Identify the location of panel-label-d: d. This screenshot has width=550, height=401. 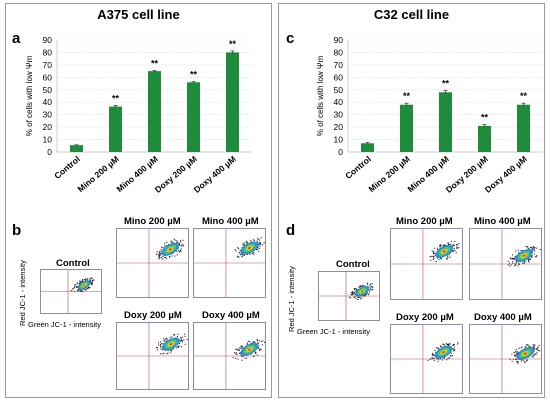
(291, 230).